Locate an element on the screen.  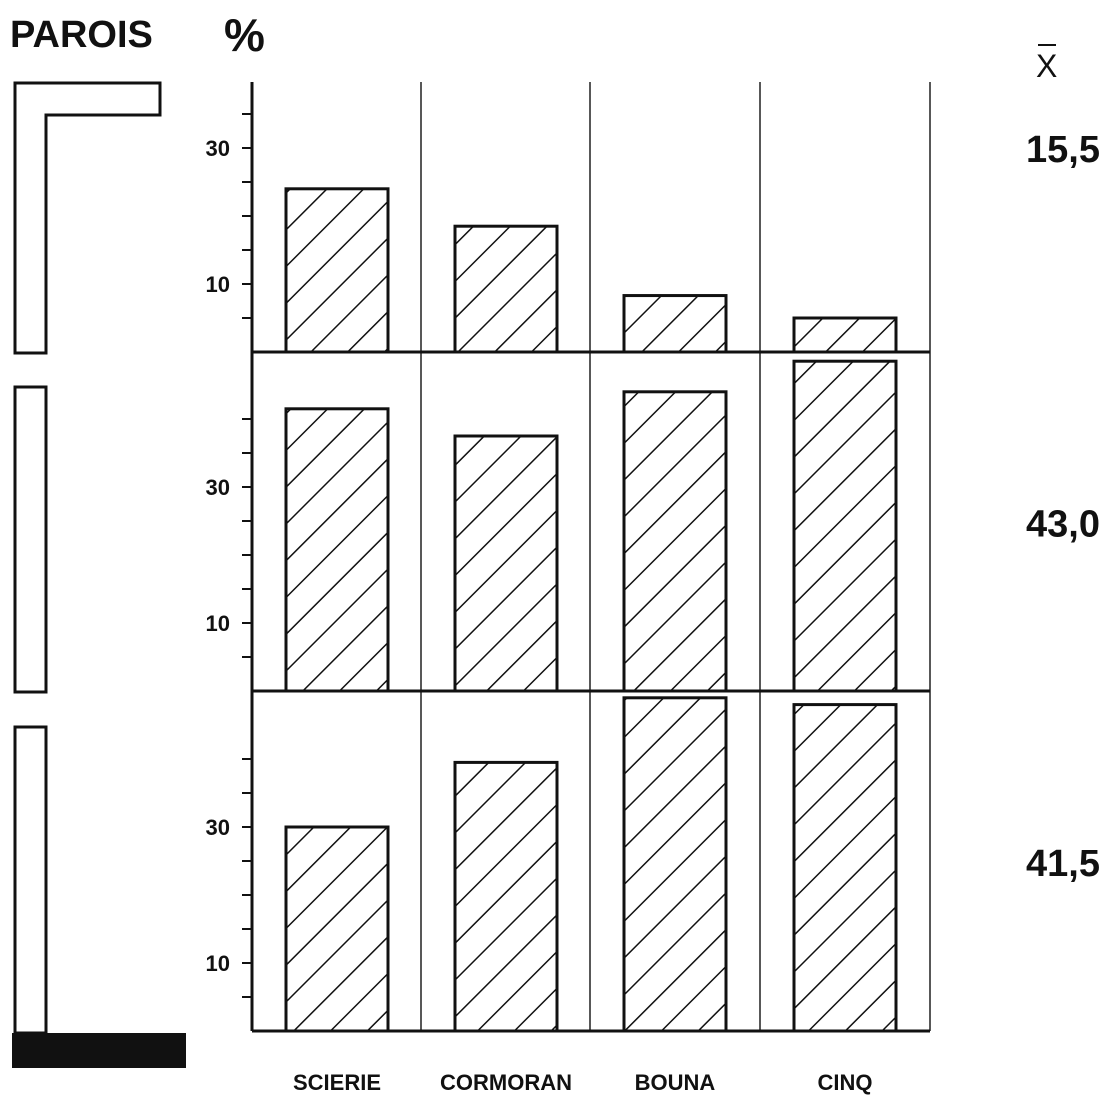
panel-mean-value: 43,0 is located at coordinates (1063, 525).